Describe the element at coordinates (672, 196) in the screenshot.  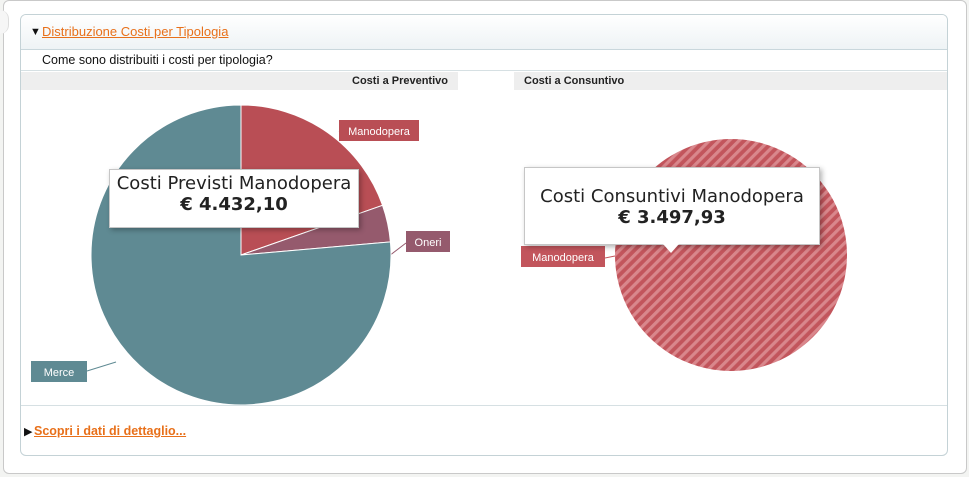
I see `tooltip-title: Costi Consuntivi Manodopera` at that location.